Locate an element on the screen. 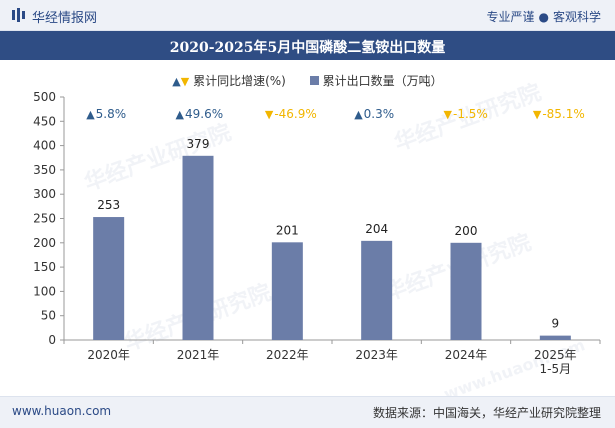  brand-logo-icon is located at coordinates (18, 15).